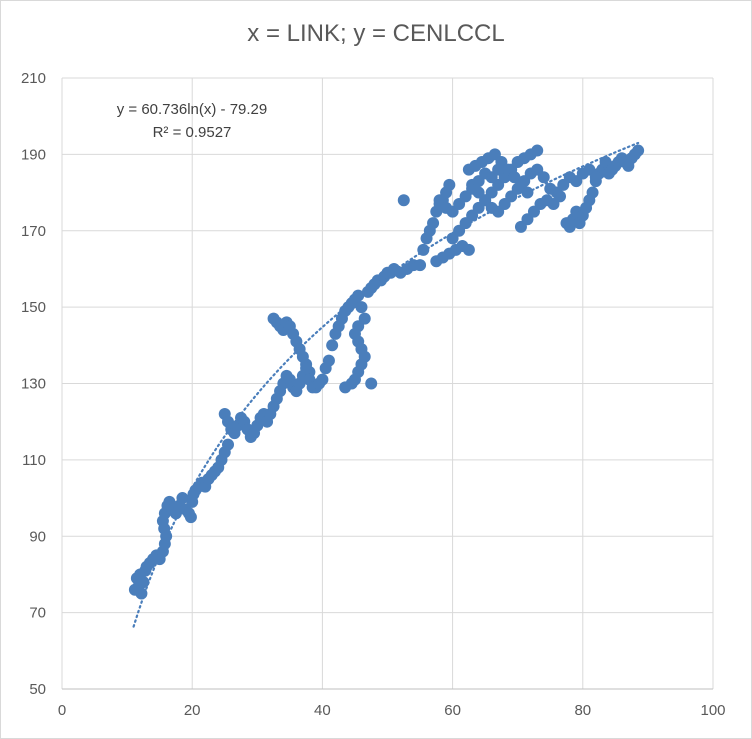 The image size is (752, 739). What do you see at coordinates (33, 154) in the screenshot?
I see `y-tick-label: 190` at bounding box center [33, 154].